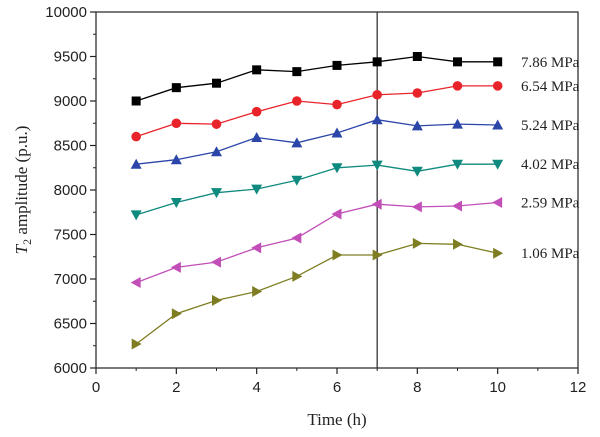 The width and height of the screenshot is (600, 437). Describe the element at coordinates (70, 368) in the screenshot. I see `y-tick-label: 6000` at that location.